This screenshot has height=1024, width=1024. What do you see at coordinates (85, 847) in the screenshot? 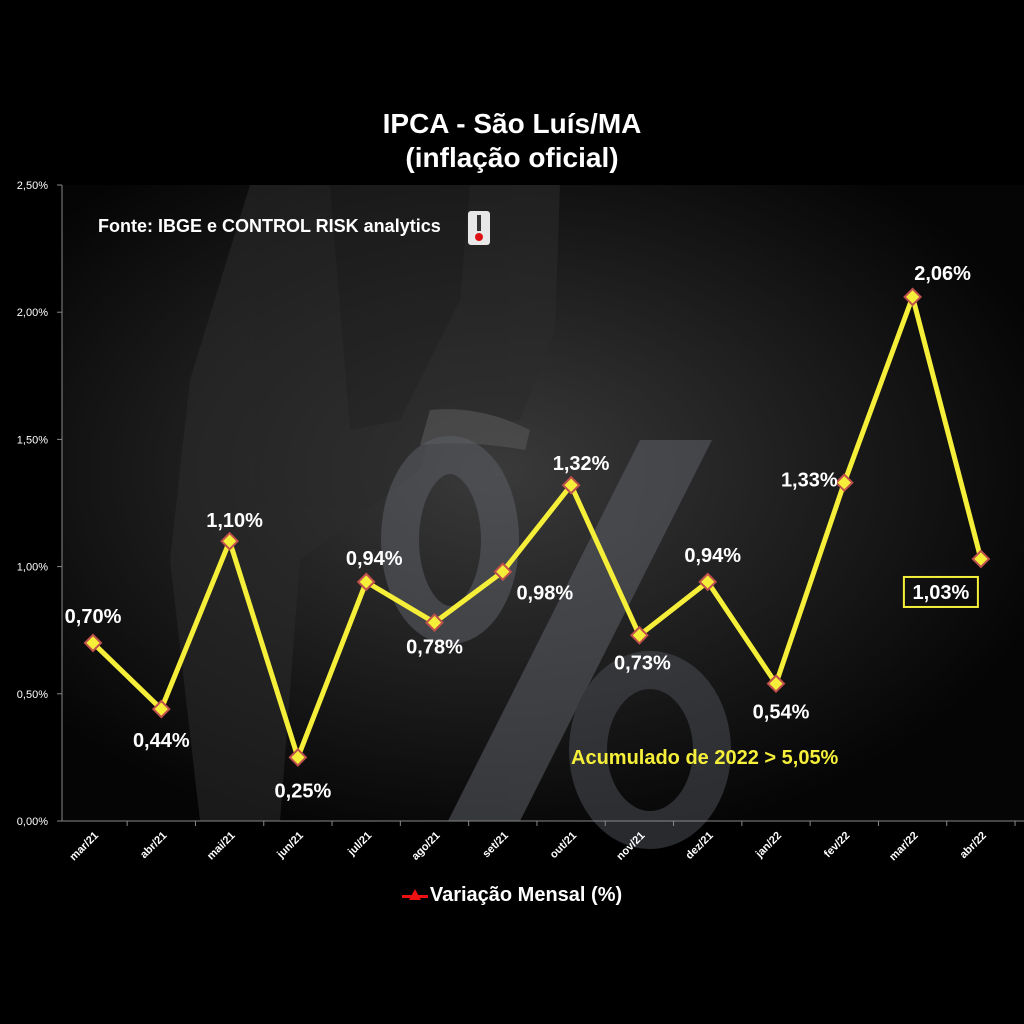
I see `x-tick-label: mar/21` at bounding box center [85, 847].